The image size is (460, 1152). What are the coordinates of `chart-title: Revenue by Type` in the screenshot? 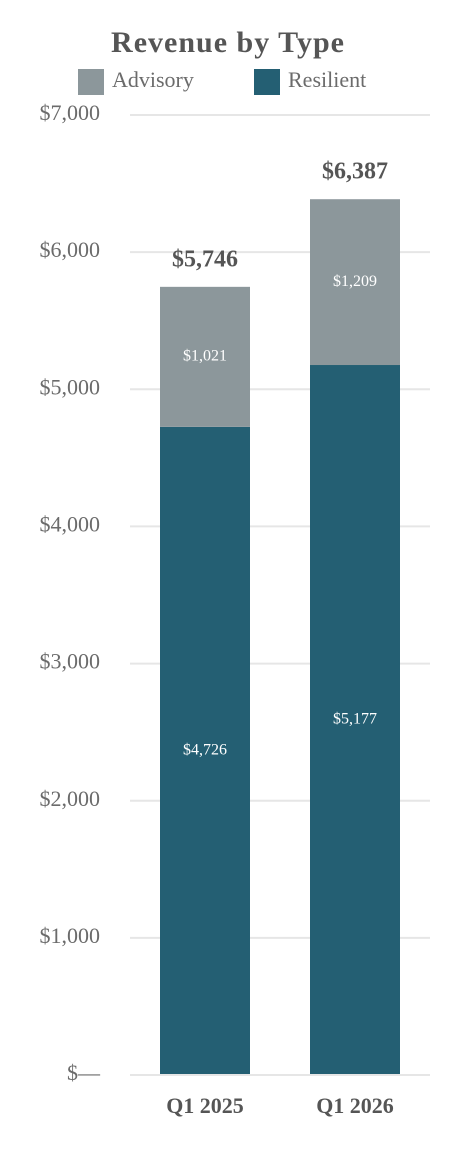 It's located at (228, 42).